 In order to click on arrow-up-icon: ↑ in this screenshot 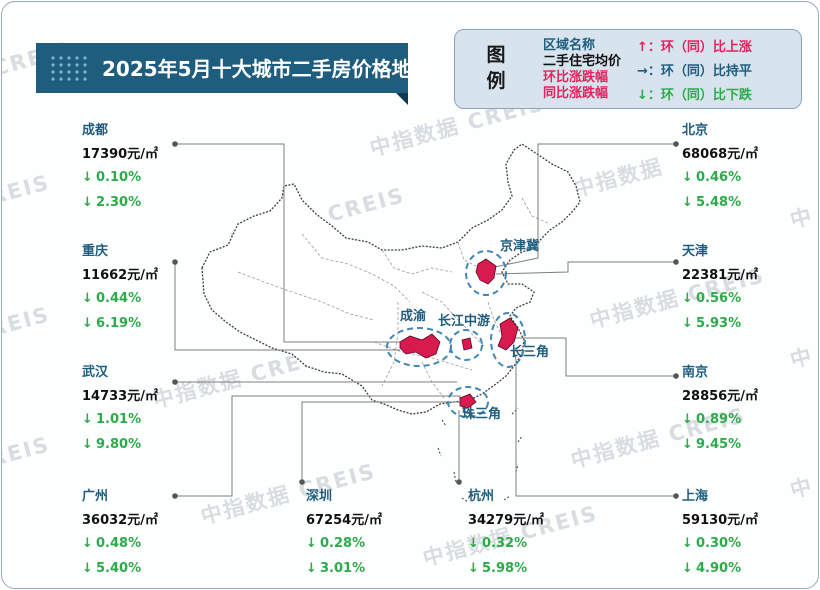, I will do `click(642, 47)`.